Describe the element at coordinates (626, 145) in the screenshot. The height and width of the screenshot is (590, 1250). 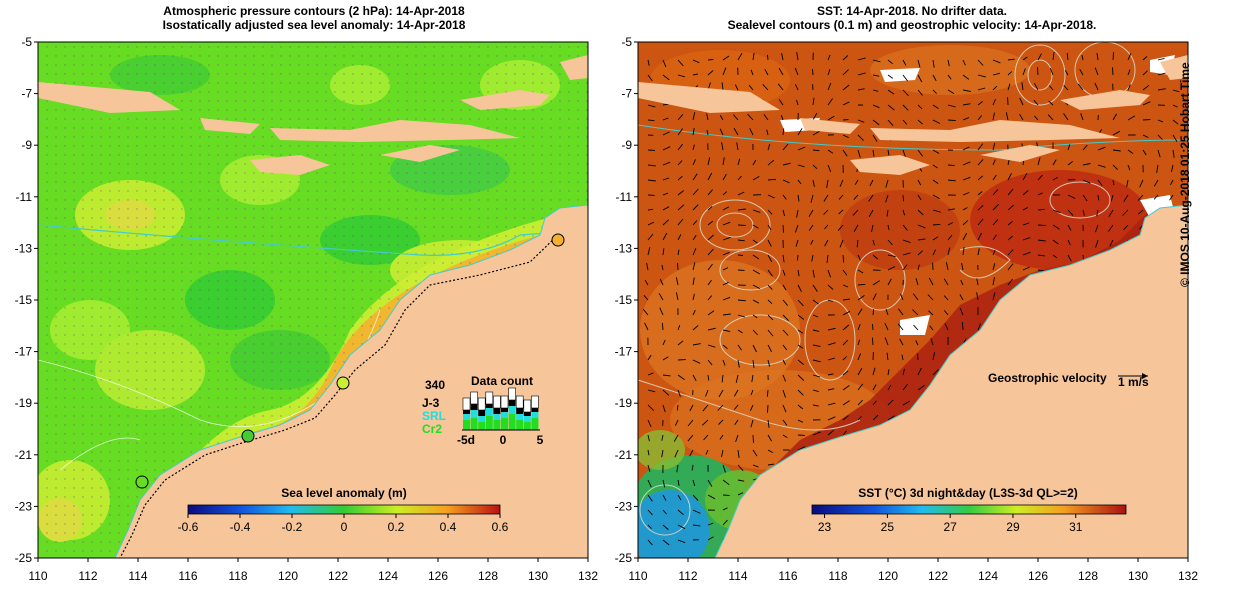
I see `y-tick-label: -9` at that location.